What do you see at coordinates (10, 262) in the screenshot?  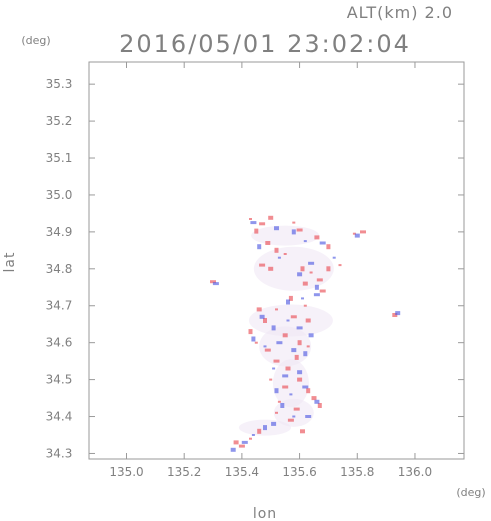 I see `y-axis-label: lat` at bounding box center [10, 262].